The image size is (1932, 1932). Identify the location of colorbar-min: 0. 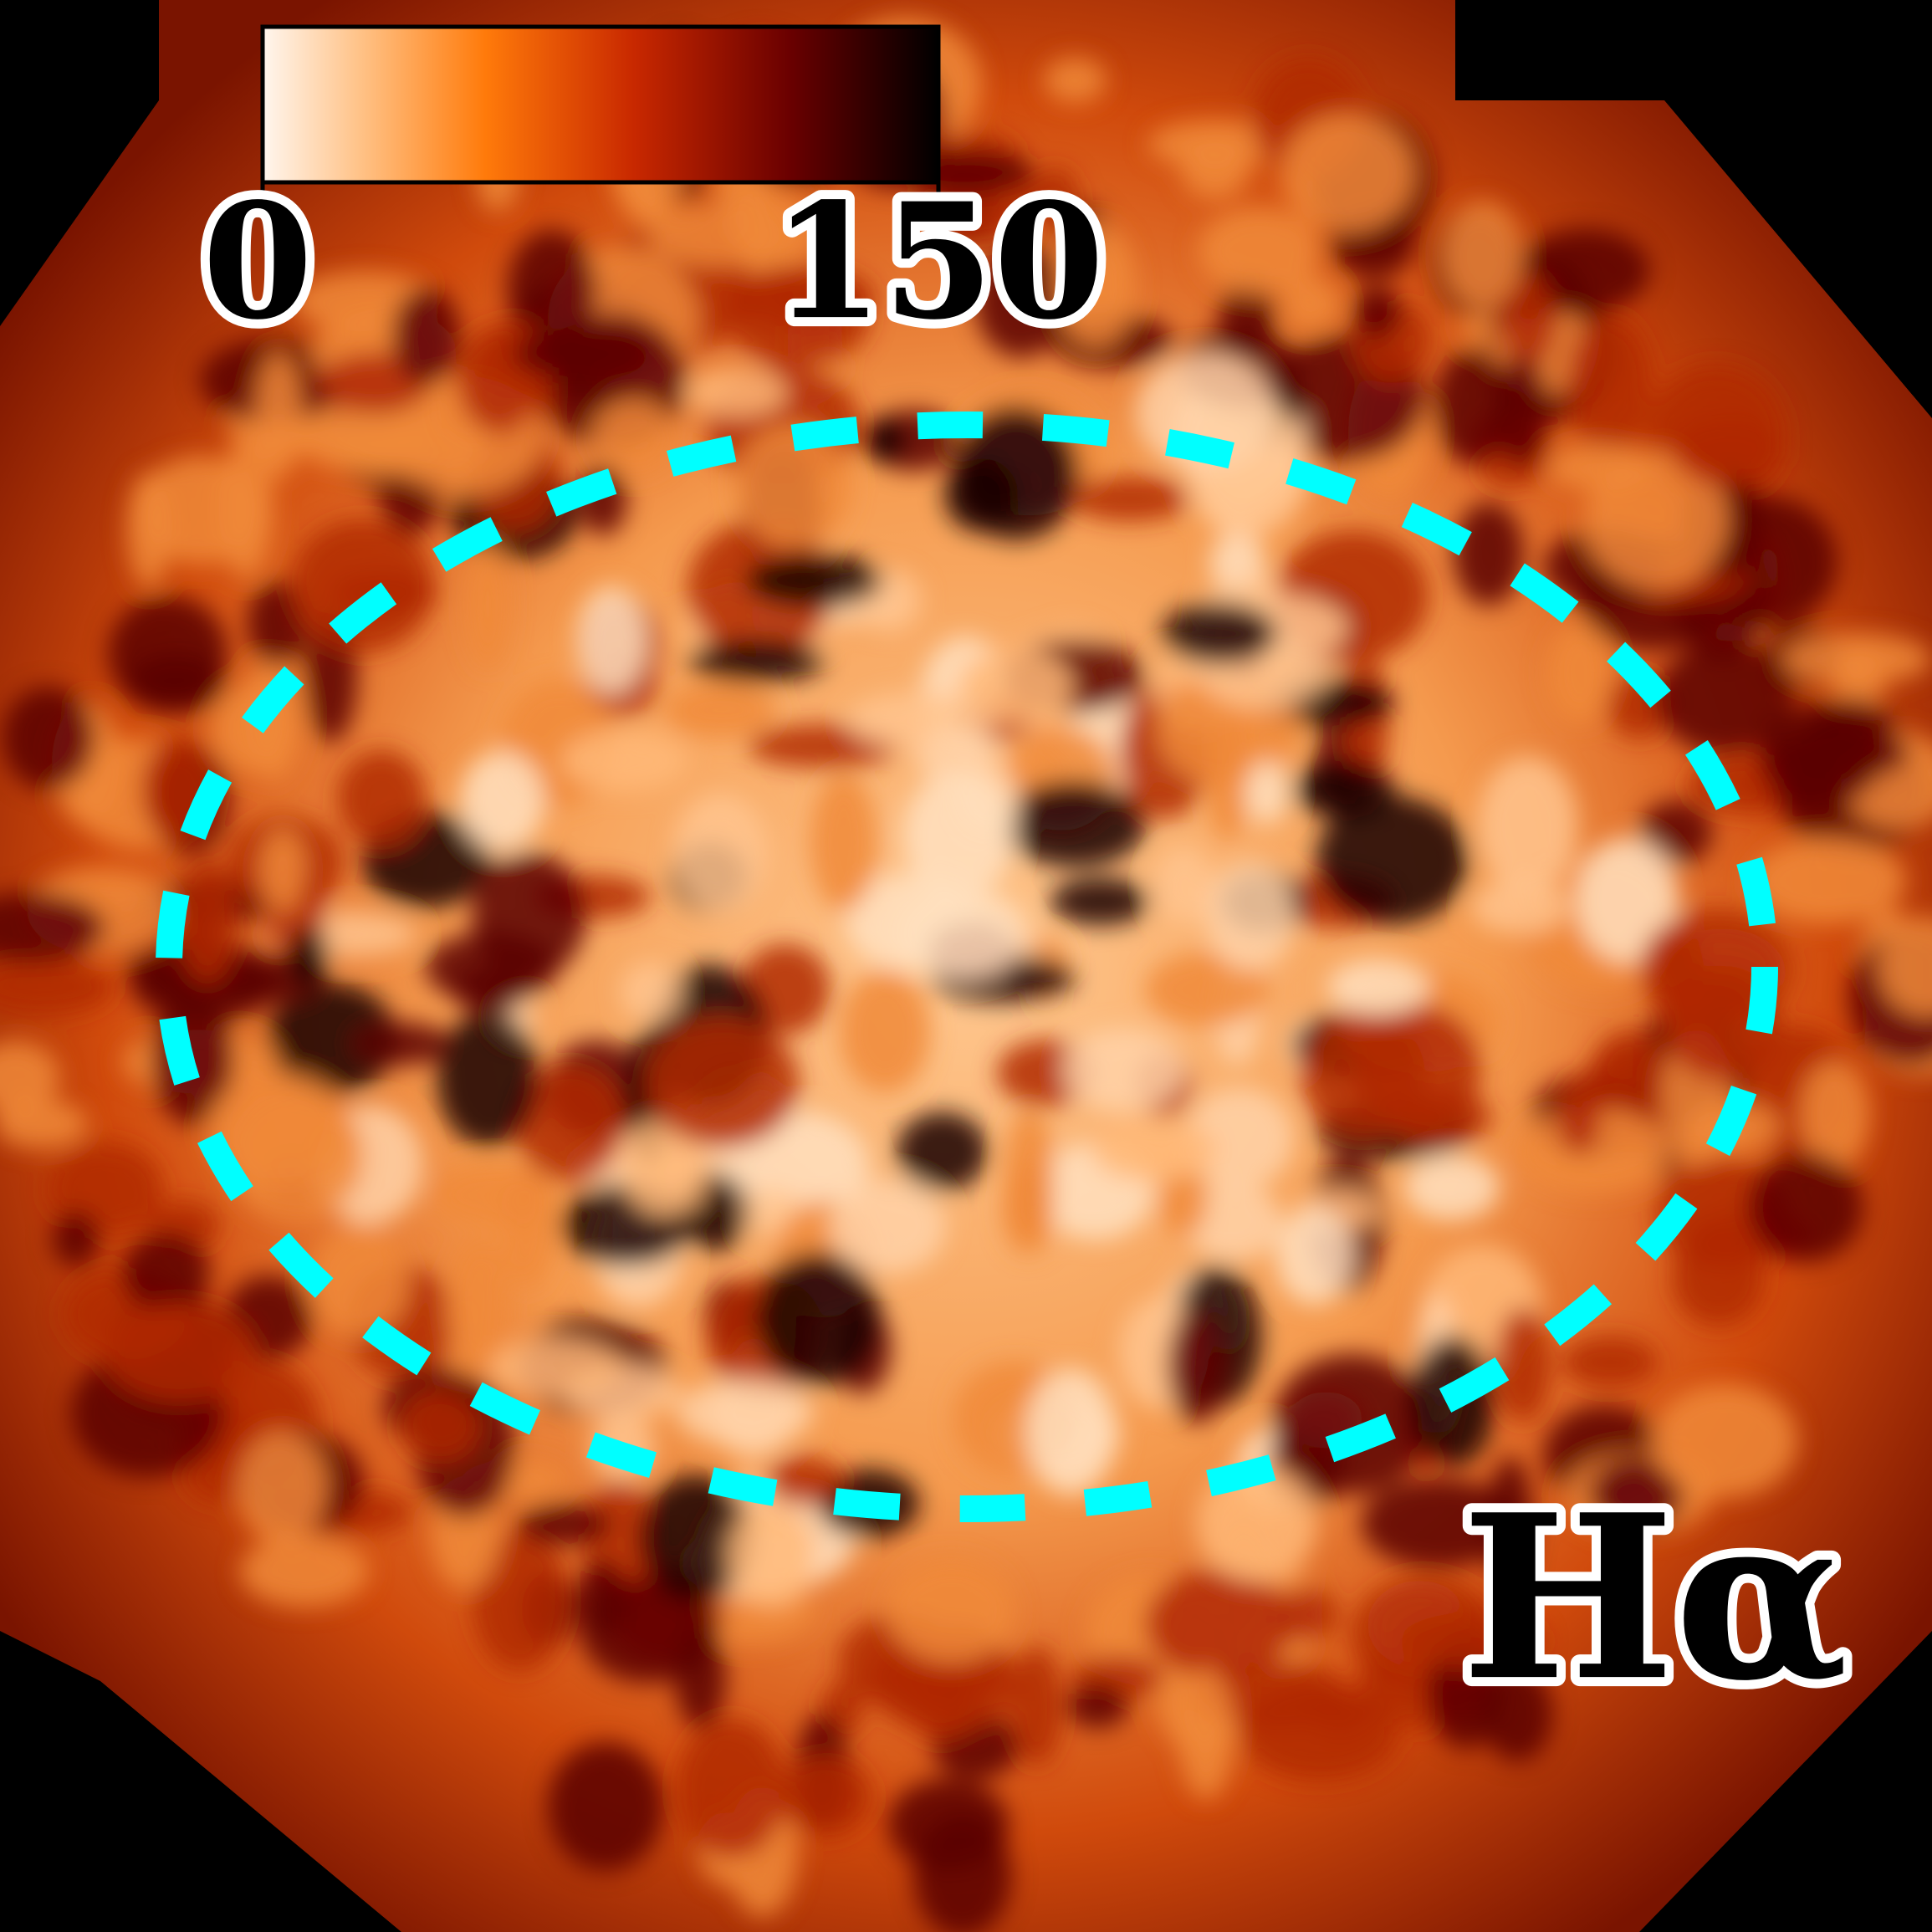
(257, 261).